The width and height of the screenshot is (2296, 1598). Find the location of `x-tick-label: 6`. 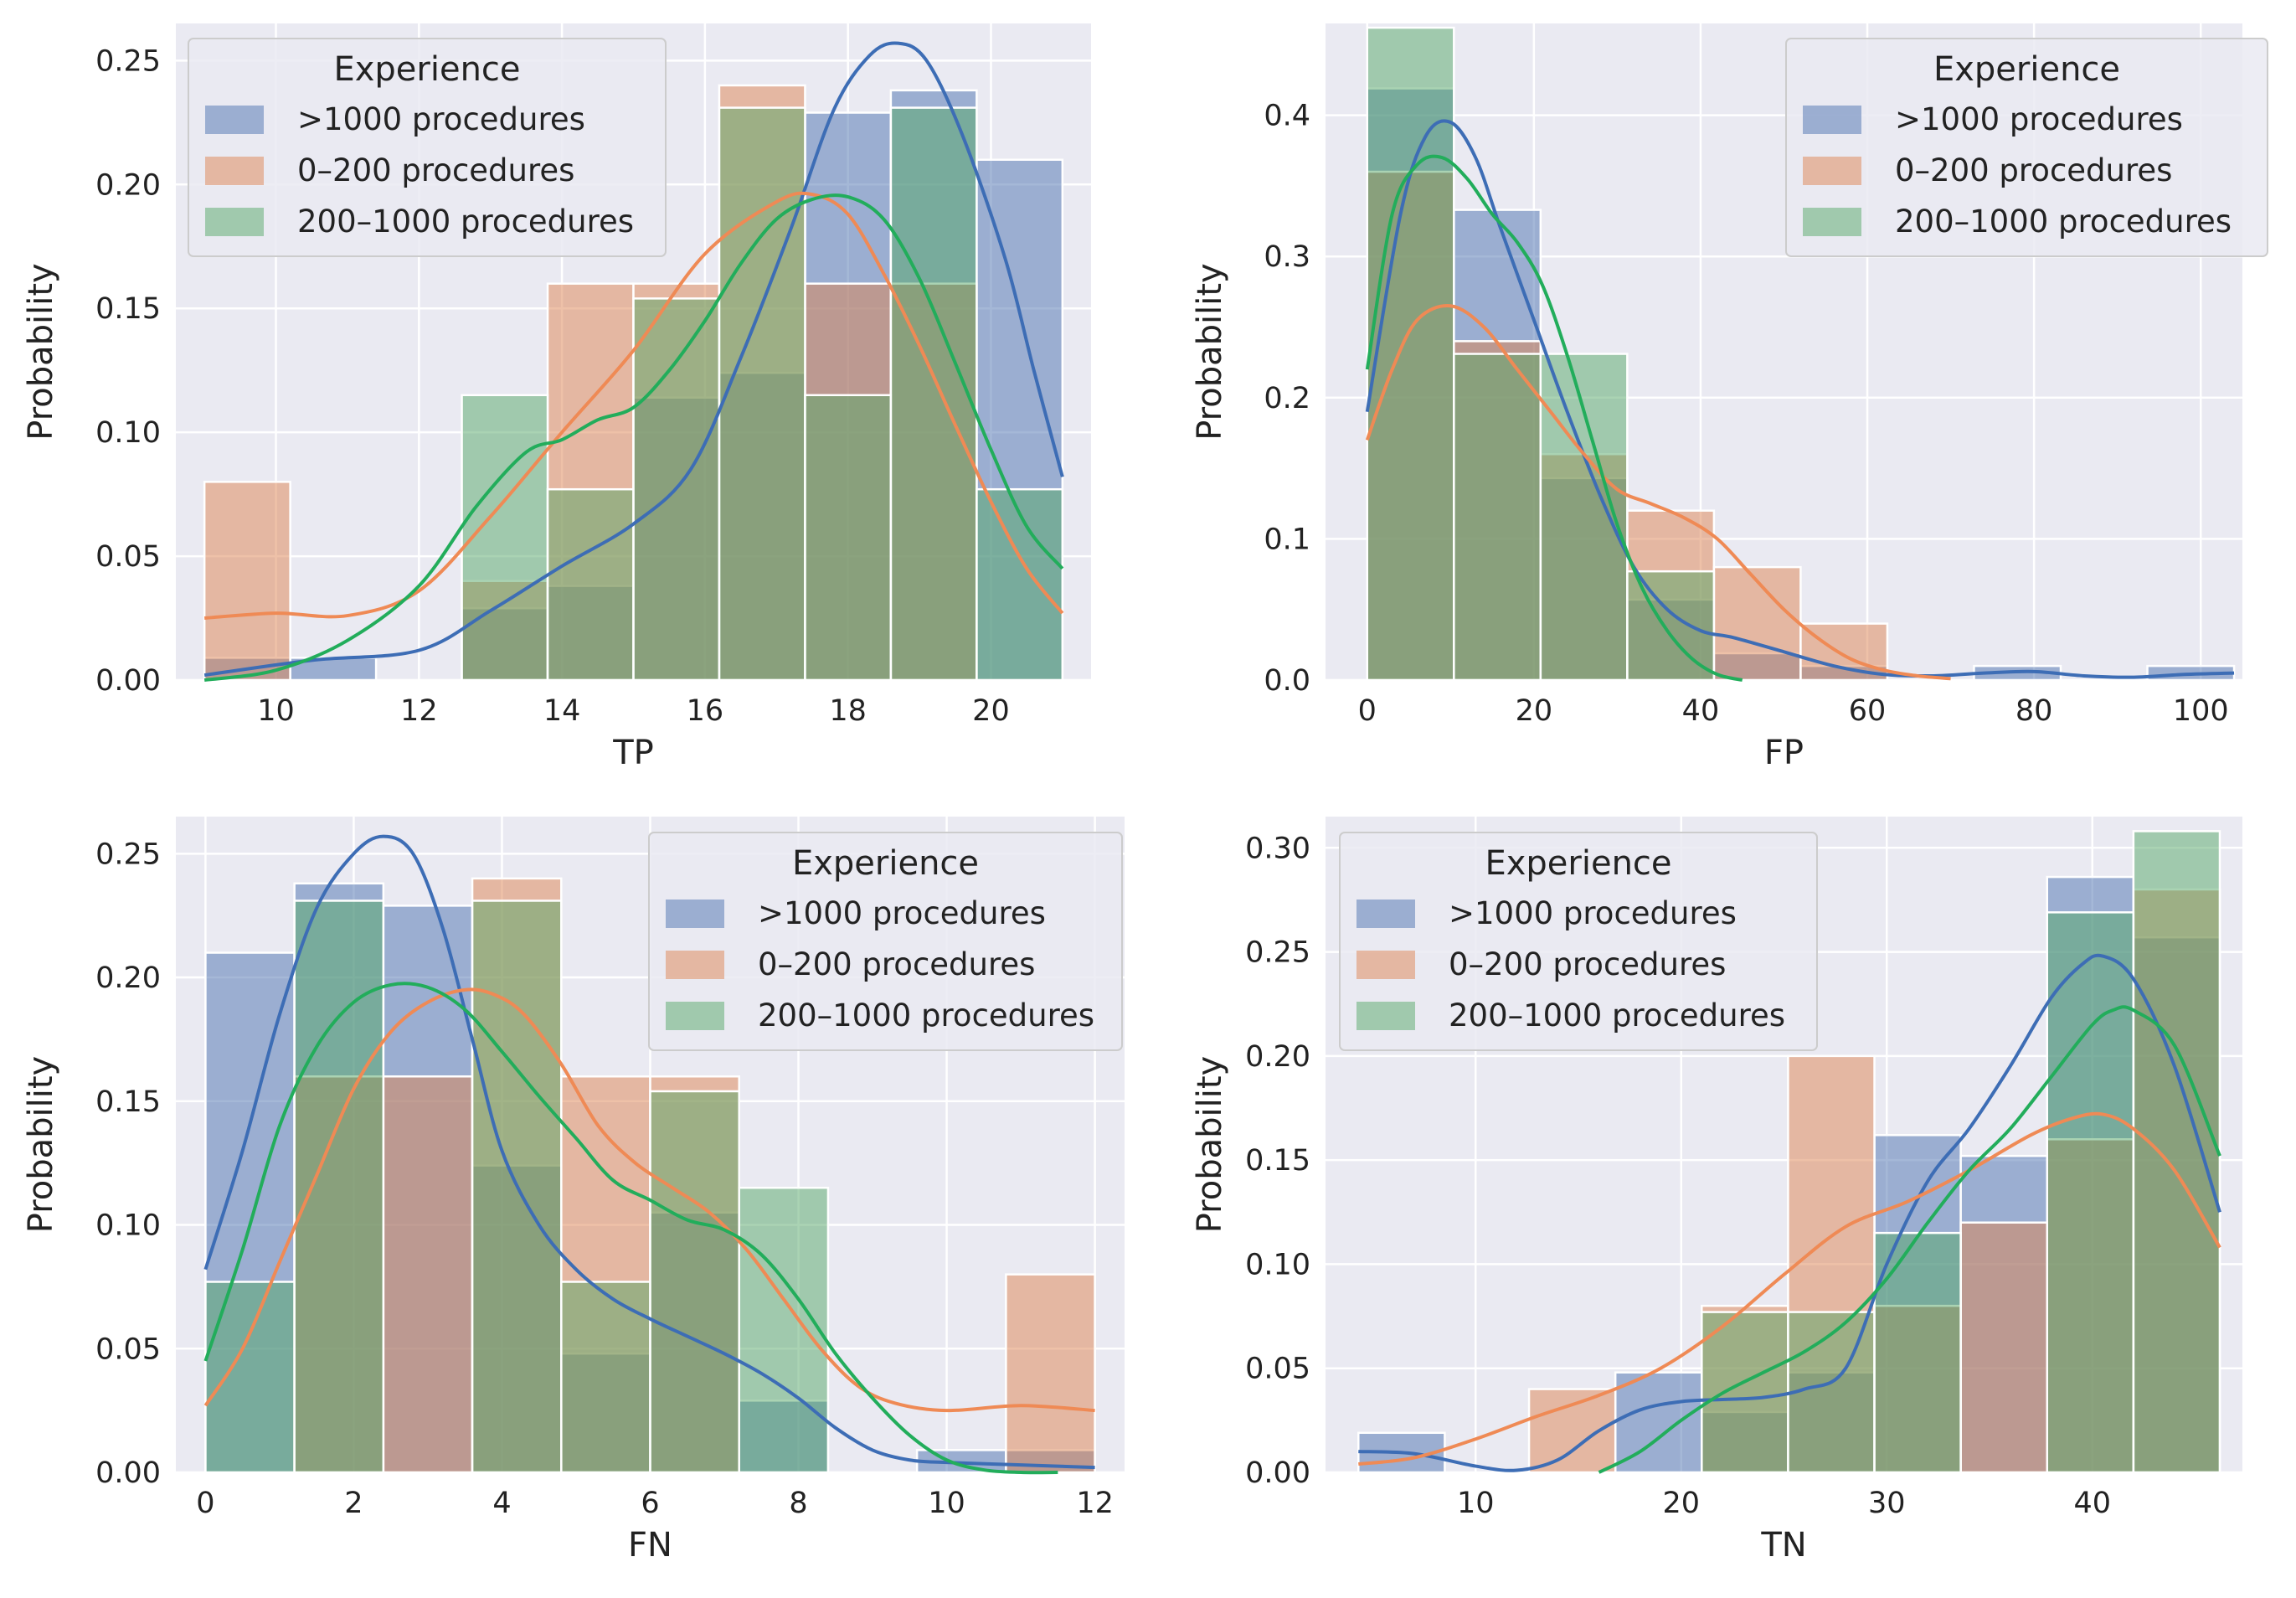

x-tick-label: 6 is located at coordinates (650, 1503).